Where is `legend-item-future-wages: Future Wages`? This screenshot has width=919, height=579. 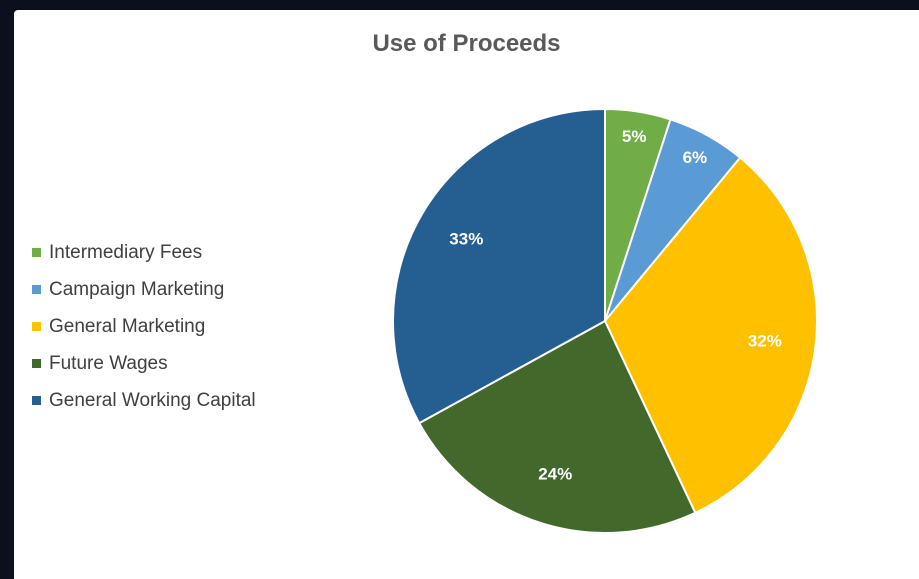
legend-item-future-wages: Future Wages is located at coordinates (144, 363).